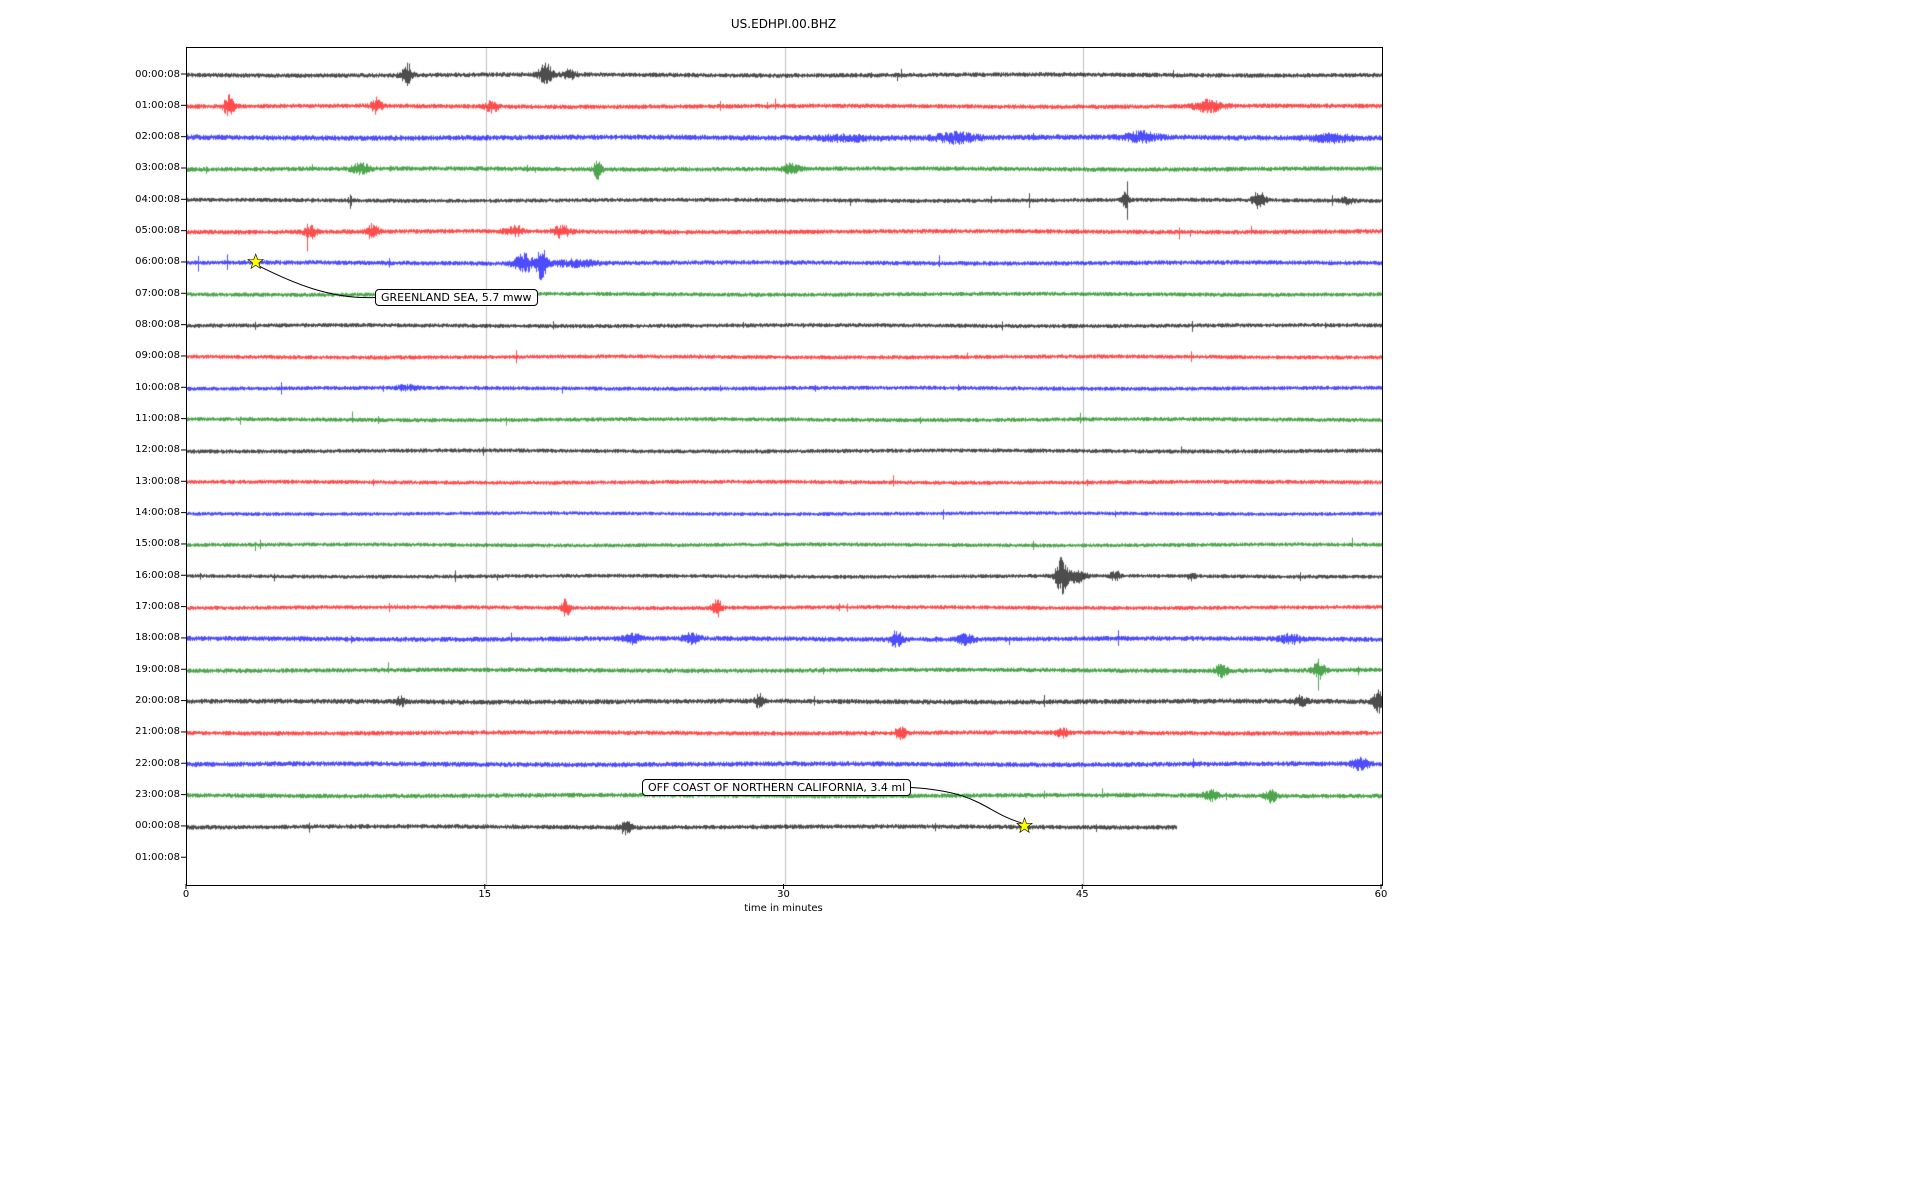 The image size is (1920, 1200). What do you see at coordinates (157, 450) in the screenshot?
I see `y-tick-label: 12:00:08` at bounding box center [157, 450].